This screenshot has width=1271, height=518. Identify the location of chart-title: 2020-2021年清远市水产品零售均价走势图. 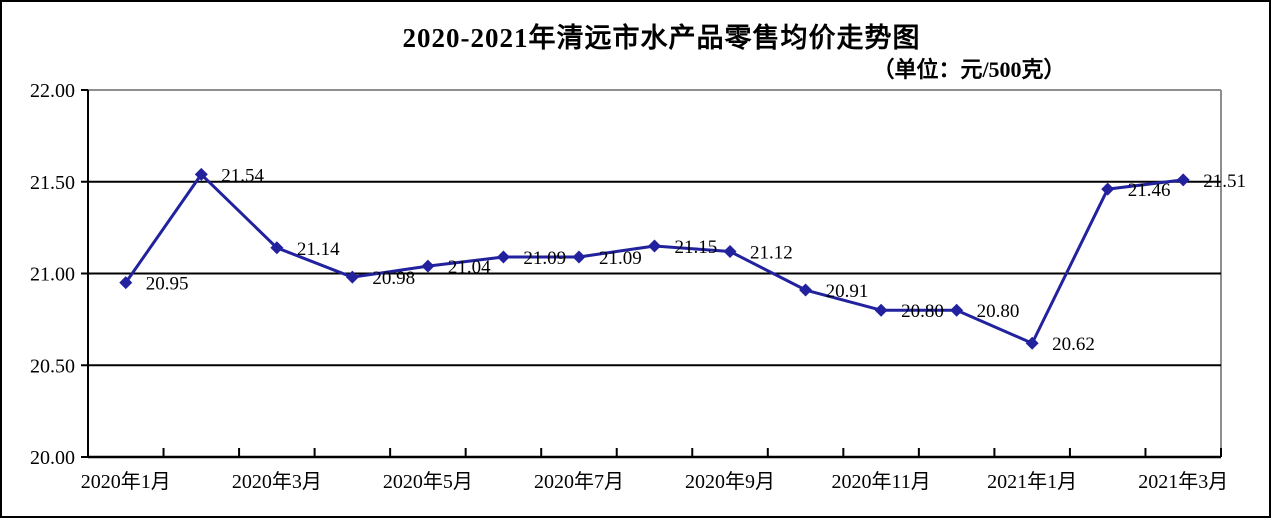
(661, 38).